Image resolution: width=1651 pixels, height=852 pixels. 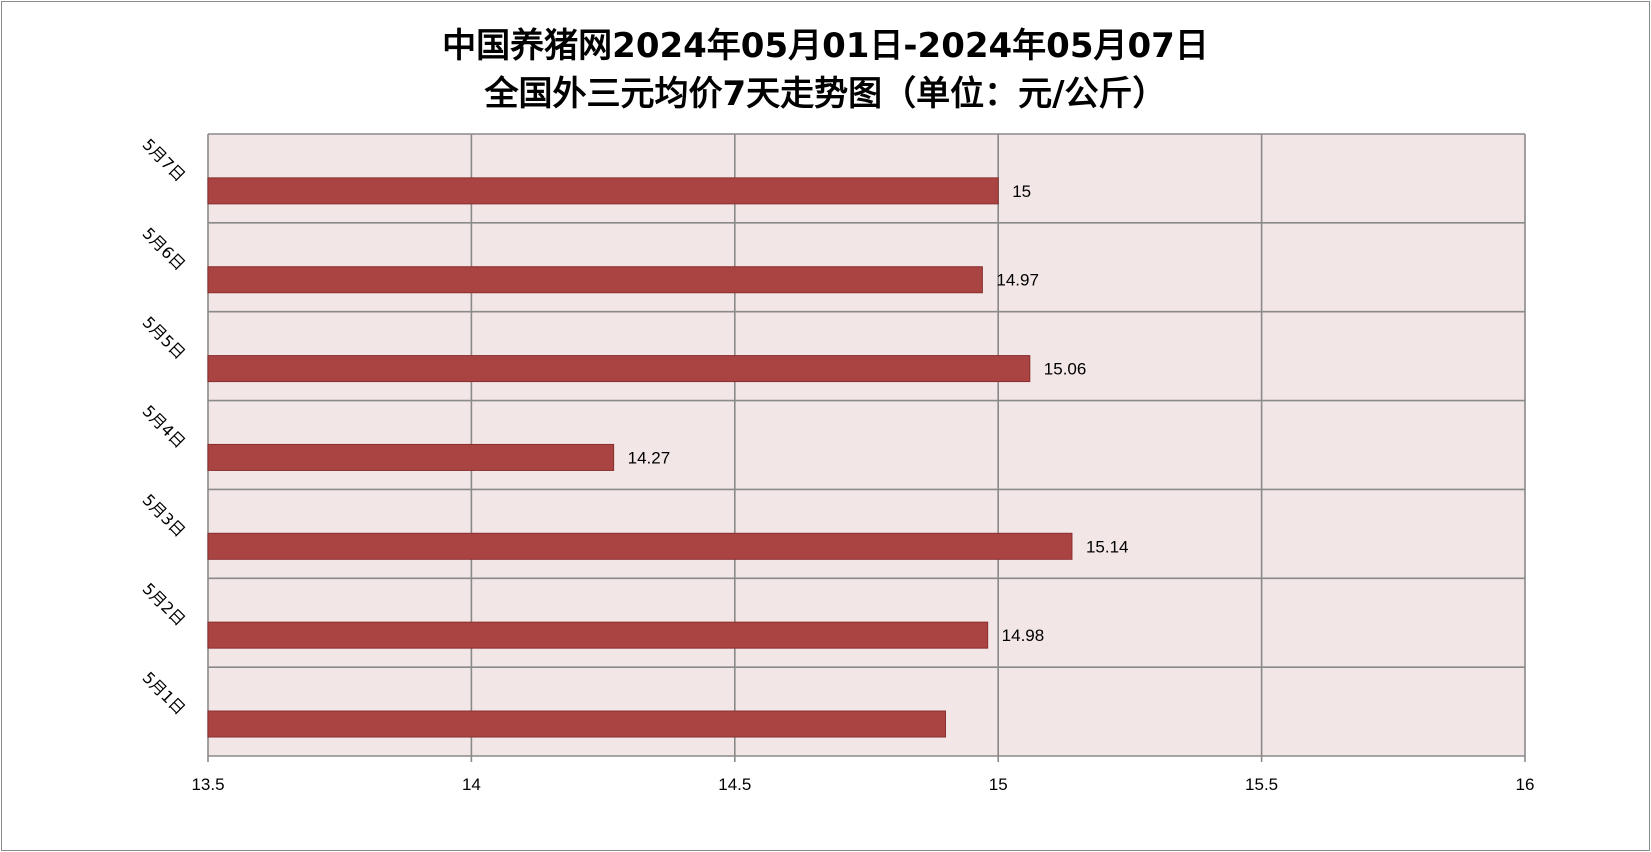 I want to click on category-label: 5月1日, so click(x=164, y=693).